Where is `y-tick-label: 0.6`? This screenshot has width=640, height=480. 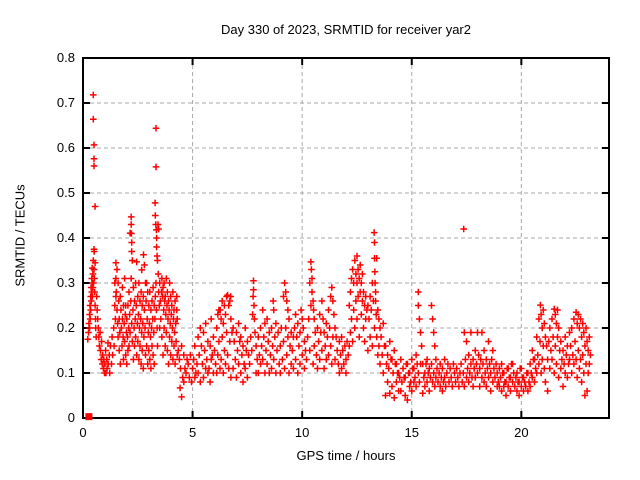
y-tick-label: 0.6 is located at coordinates (66, 147).